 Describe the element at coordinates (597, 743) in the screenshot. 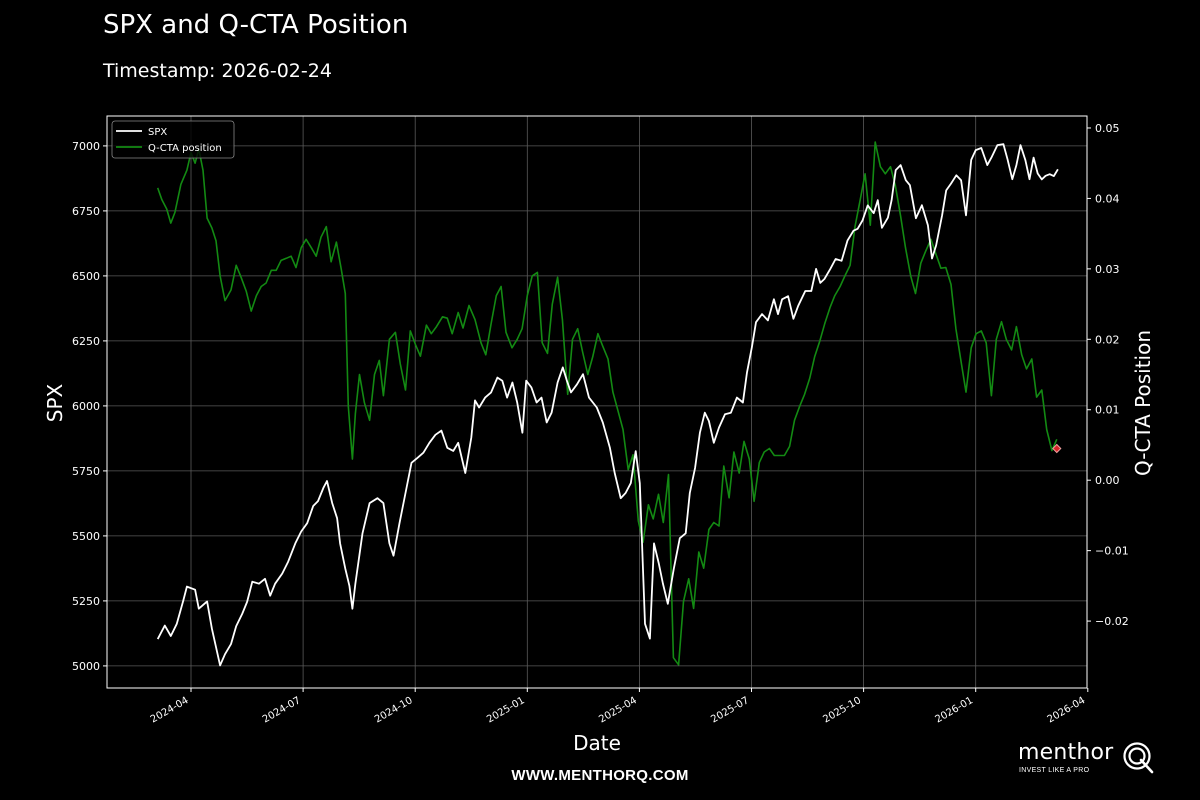

I see `x-axis-label: Date` at that location.